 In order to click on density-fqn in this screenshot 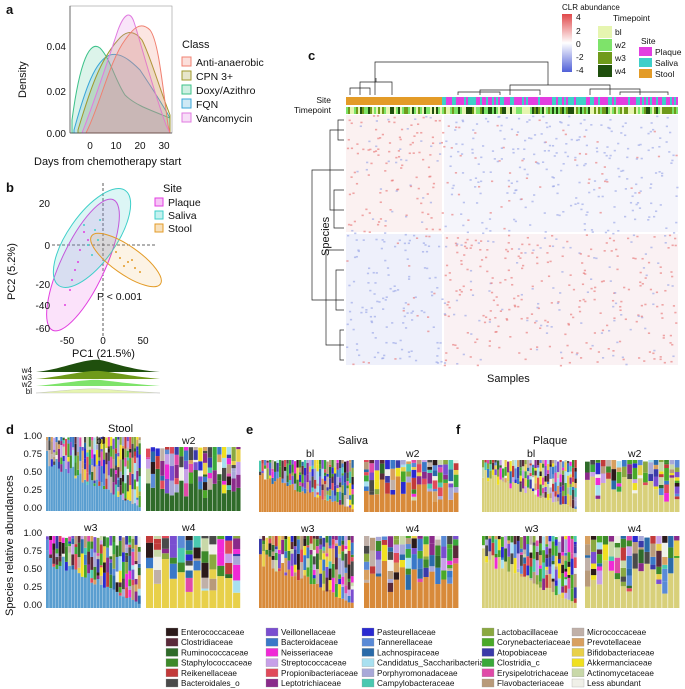, I will do `click(122, 93)`.